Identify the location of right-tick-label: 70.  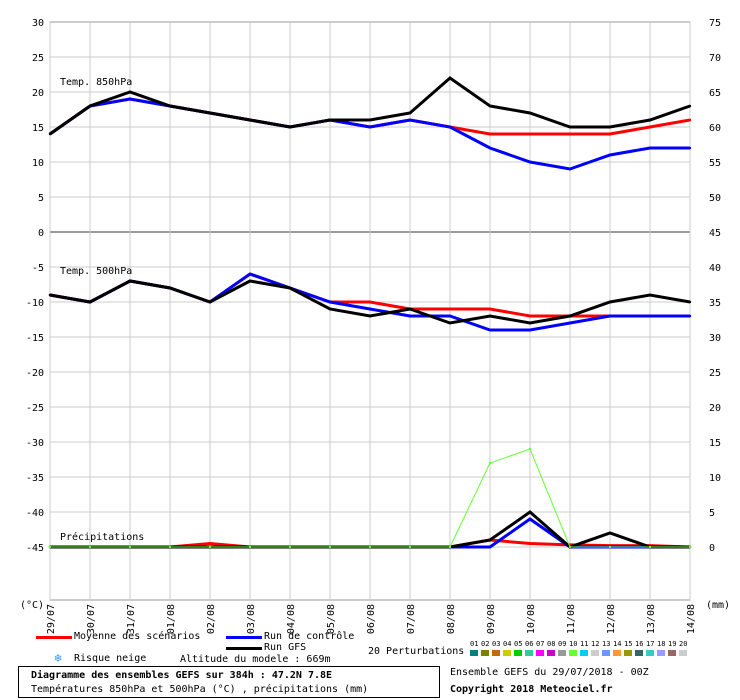
(715, 58).